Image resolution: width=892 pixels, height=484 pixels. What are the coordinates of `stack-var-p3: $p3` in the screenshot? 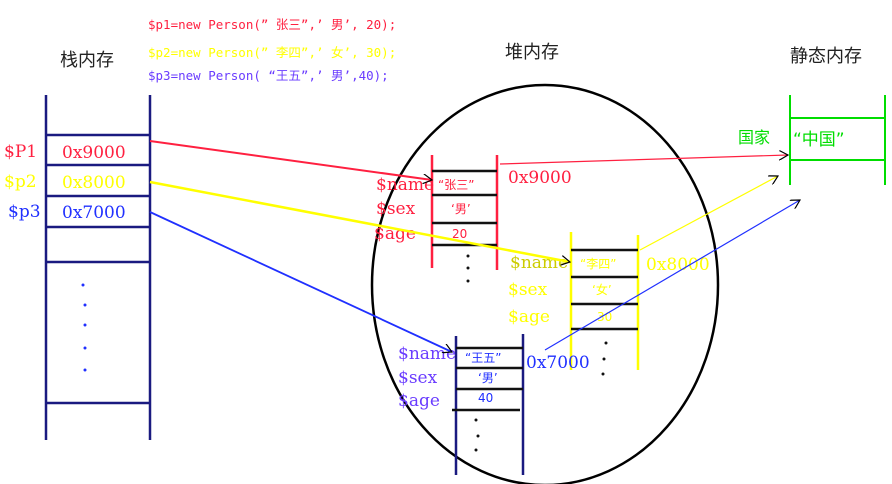 It's located at (24, 212).